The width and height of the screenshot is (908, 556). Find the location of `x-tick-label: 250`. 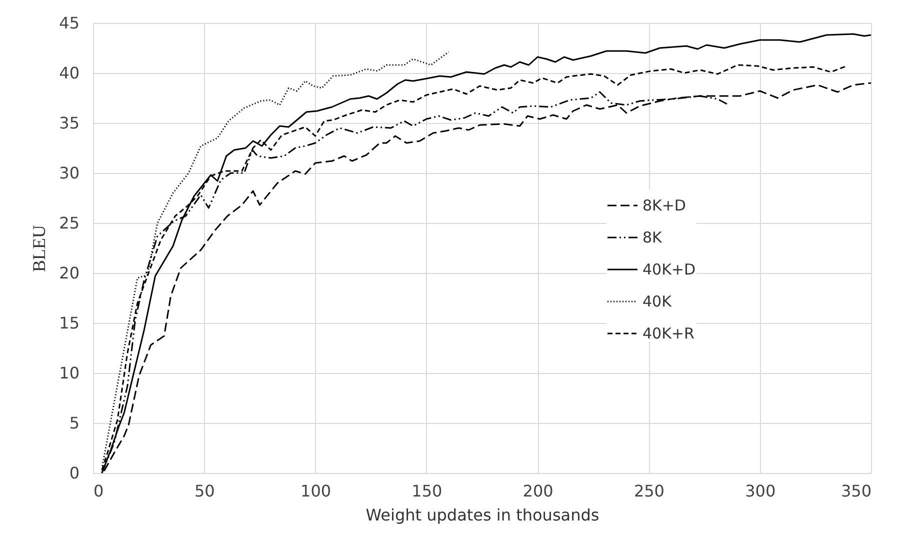

x-tick-label: 250 is located at coordinates (649, 491).